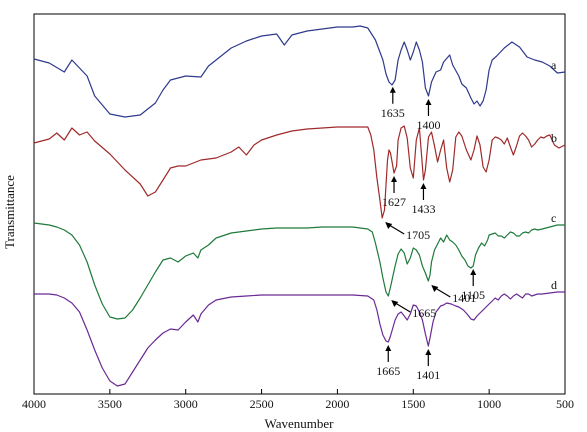 The width and height of the screenshot is (587, 432). I want to click on x-tick-label: 4000, so click(34, 404).